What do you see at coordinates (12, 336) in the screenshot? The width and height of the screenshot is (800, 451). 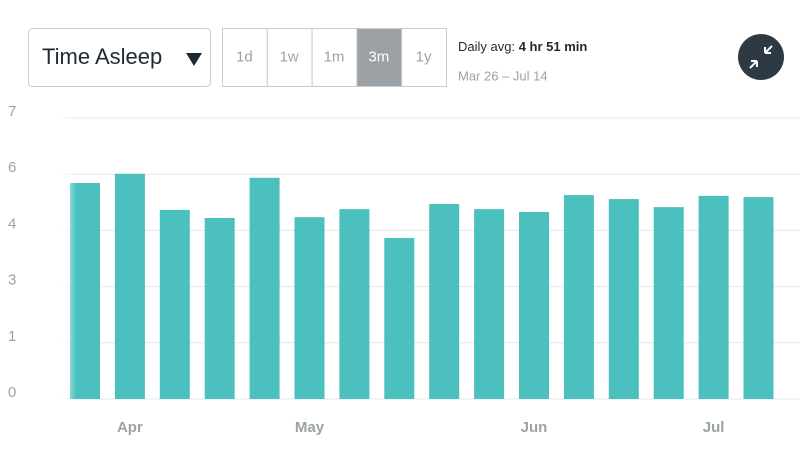 I see `y-tick-label: 1` at bounding box center [12, 336].